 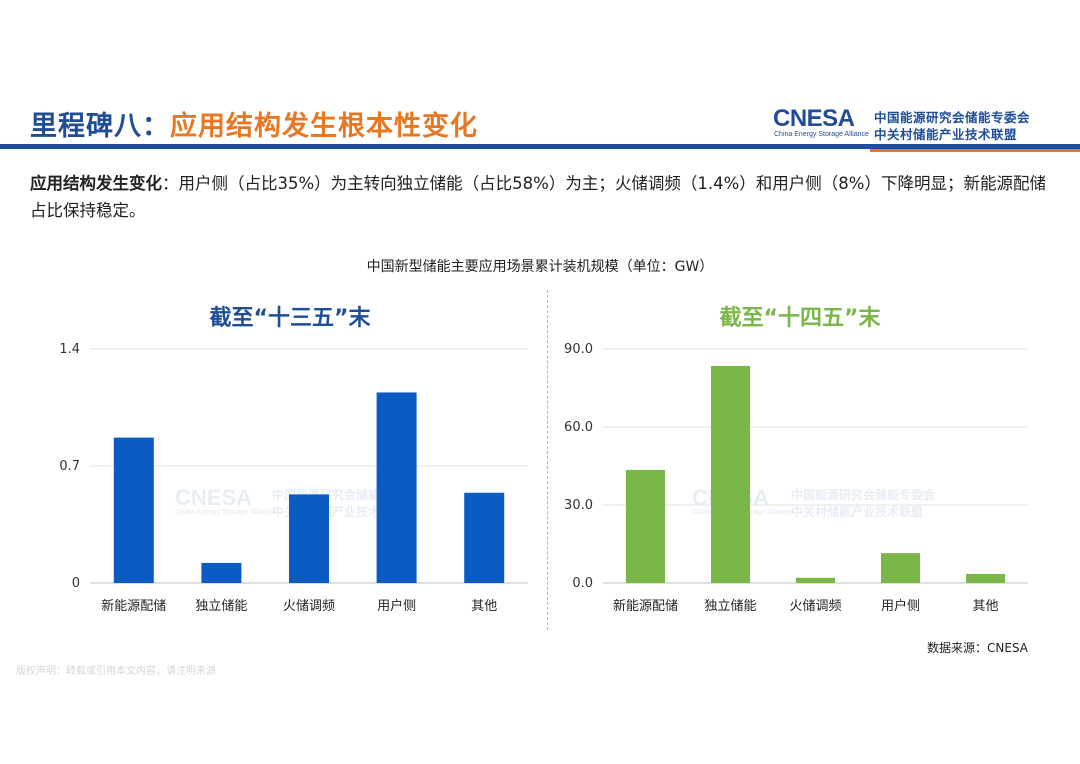 What do you see at coordinates (800, 318) in the screenshot?
I see `panel-title-14th: 截至“十四五”末` at bounding box center [800, 318].